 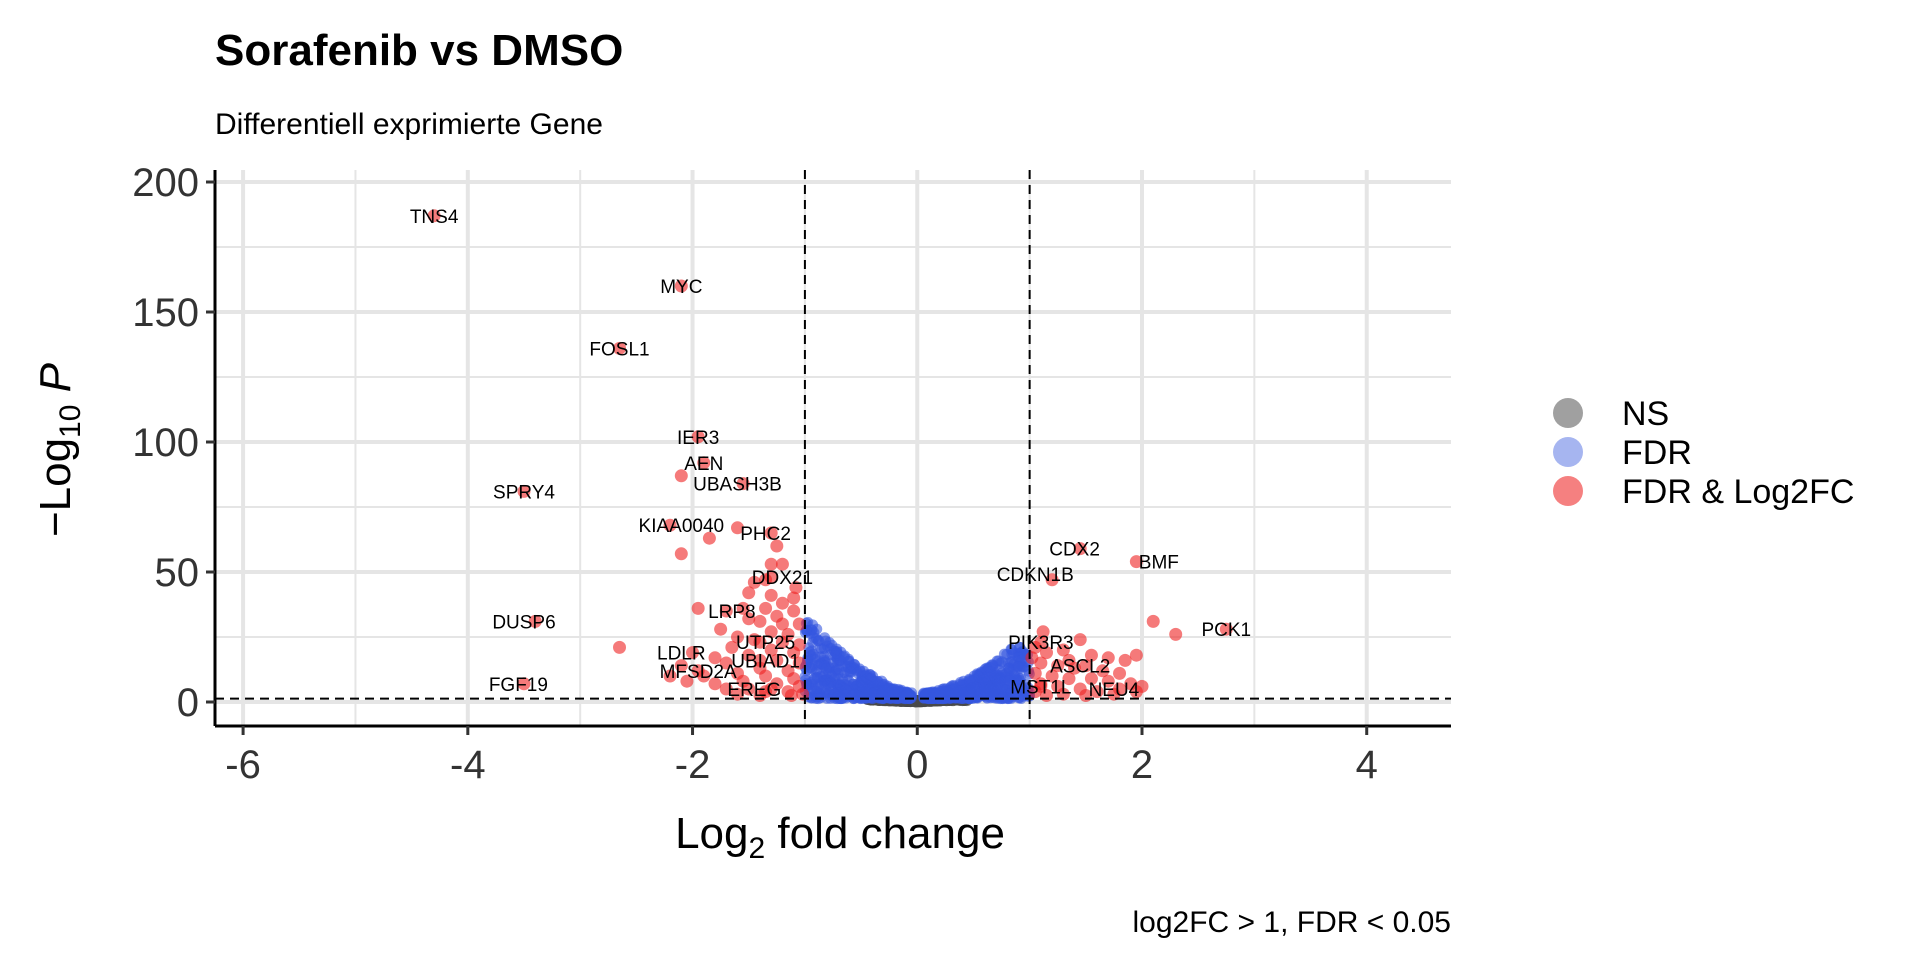 What do you see at coordinates (782, 578) in the screenshot?
I see `gene-label-ddx21: DDX21` at bounding box center [782, 578].